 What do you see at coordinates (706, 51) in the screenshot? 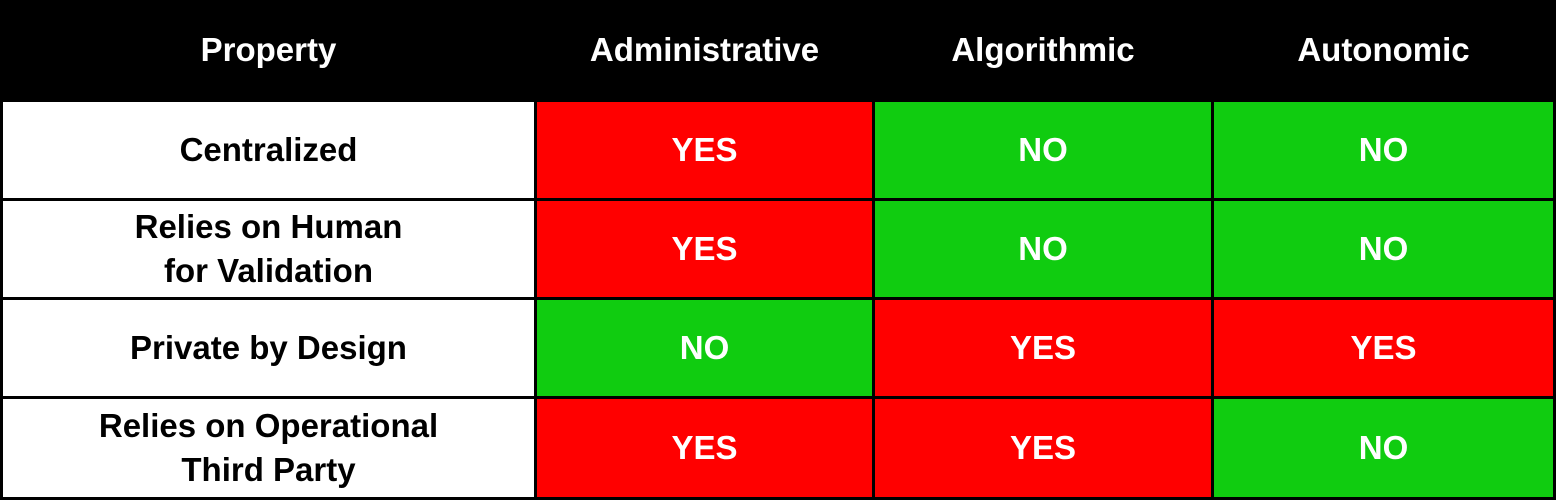
I see `header-administrative: Administrative` at bounding box center [706, 51].